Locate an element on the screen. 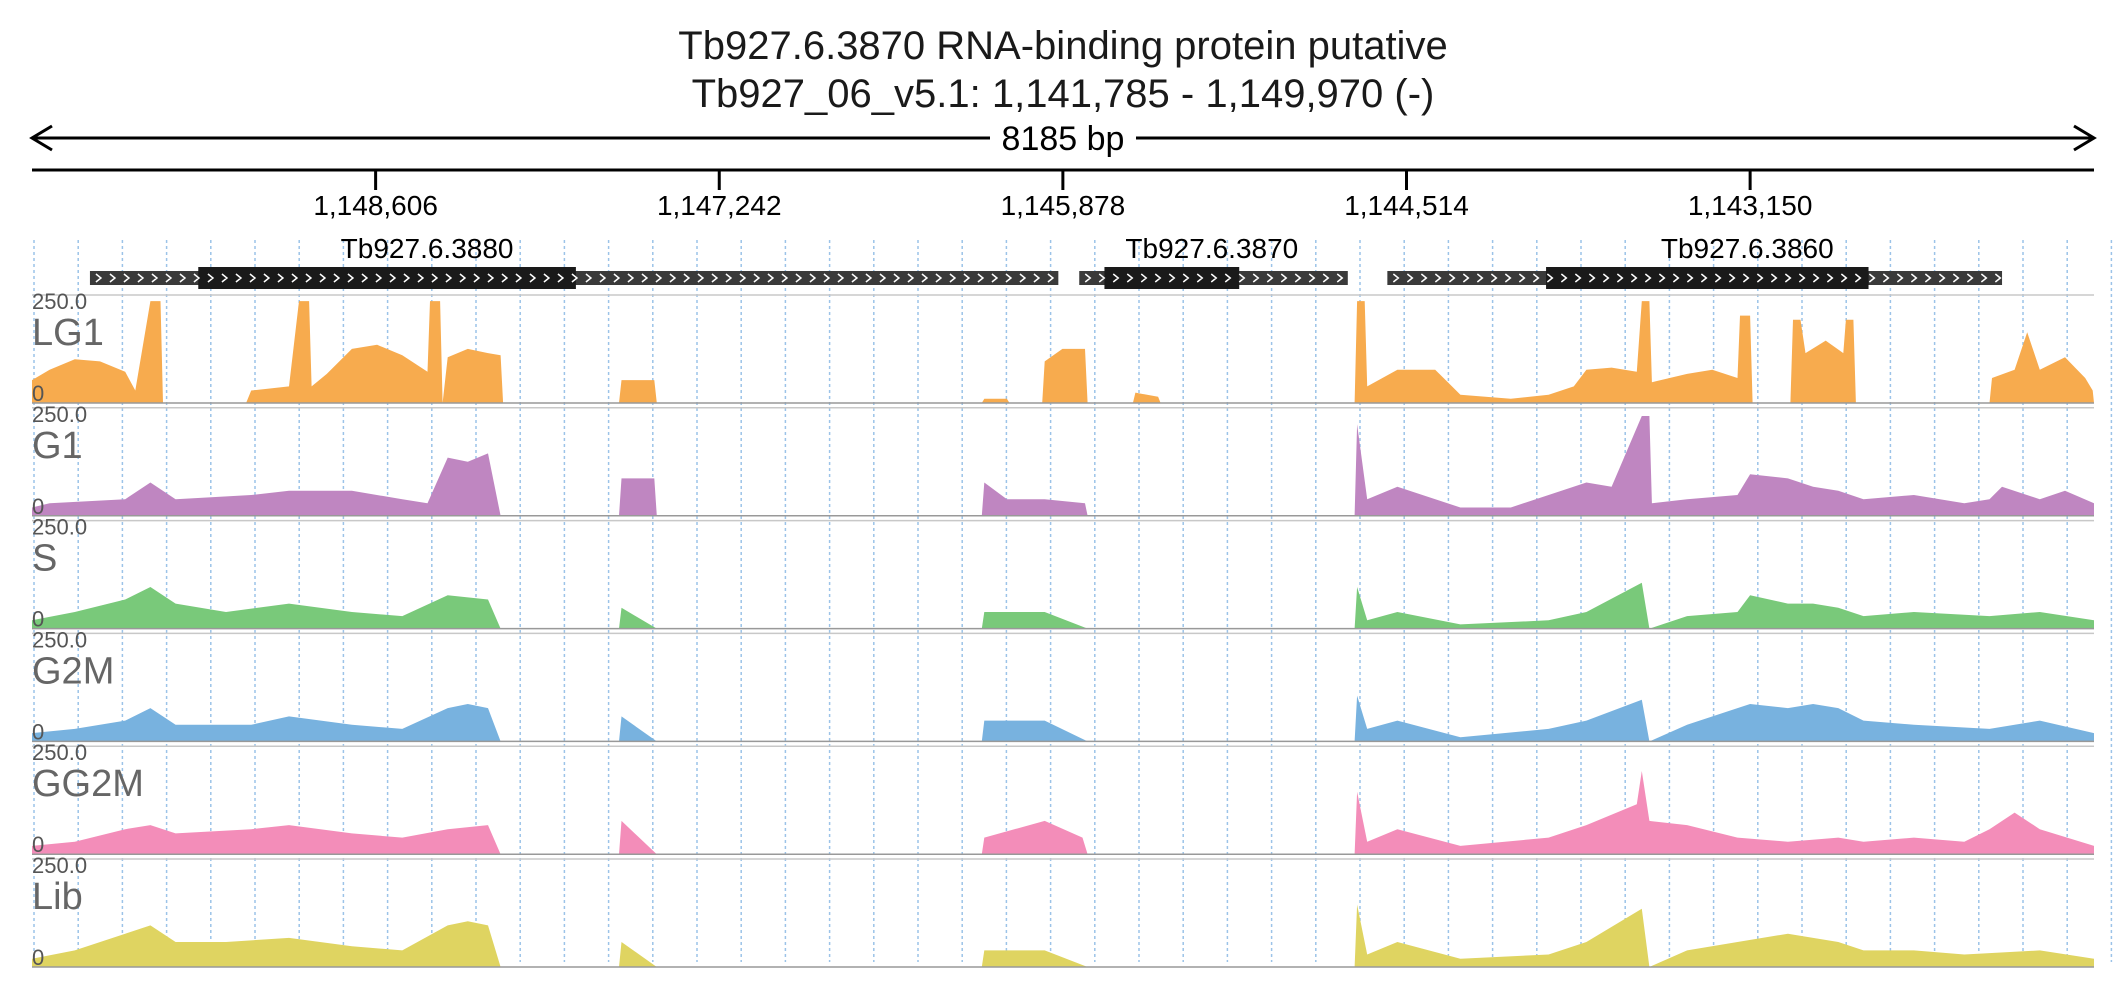 This screenshot has width=2126, height=1000. ruler-tick-label: 1,145,878 is located at coordinates (1063, 205).